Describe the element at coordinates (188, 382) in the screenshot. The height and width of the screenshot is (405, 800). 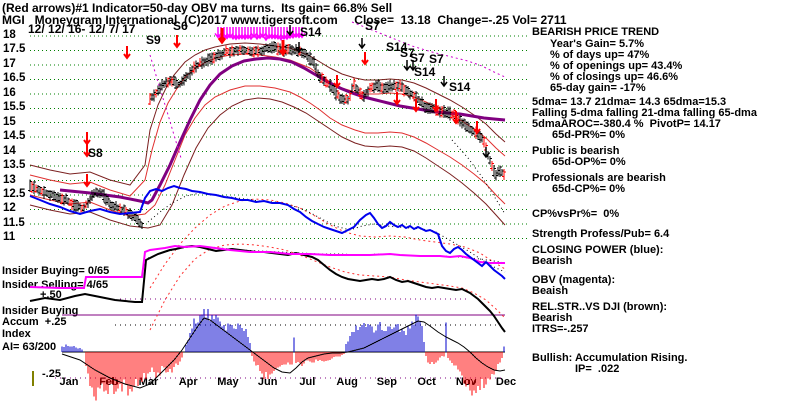
I see `month-tick-3: Apr` at that location.